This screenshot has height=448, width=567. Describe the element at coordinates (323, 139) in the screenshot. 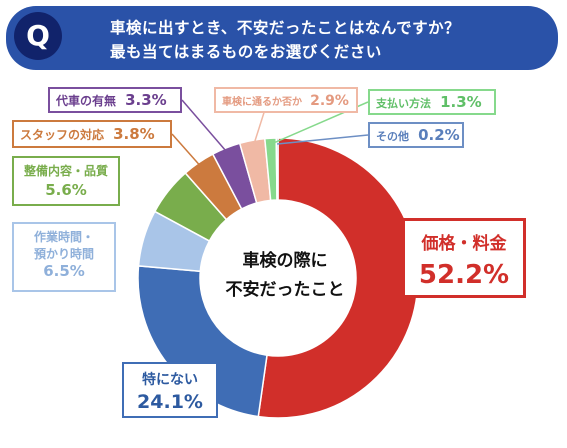

I see `leader-line-other` at that location.